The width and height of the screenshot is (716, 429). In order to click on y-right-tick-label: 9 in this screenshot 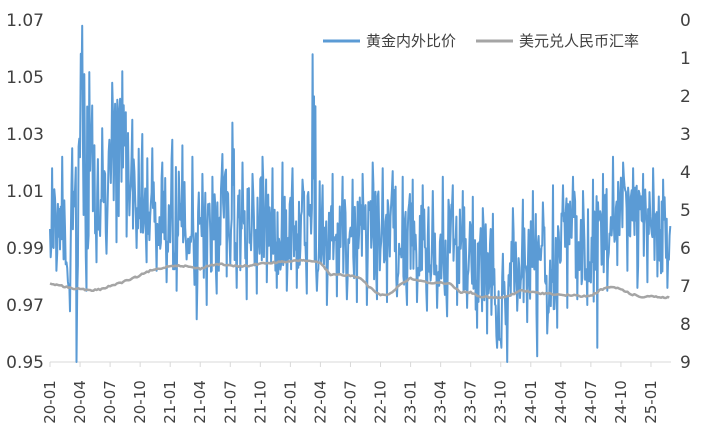, I will do `click(685, 363)`.